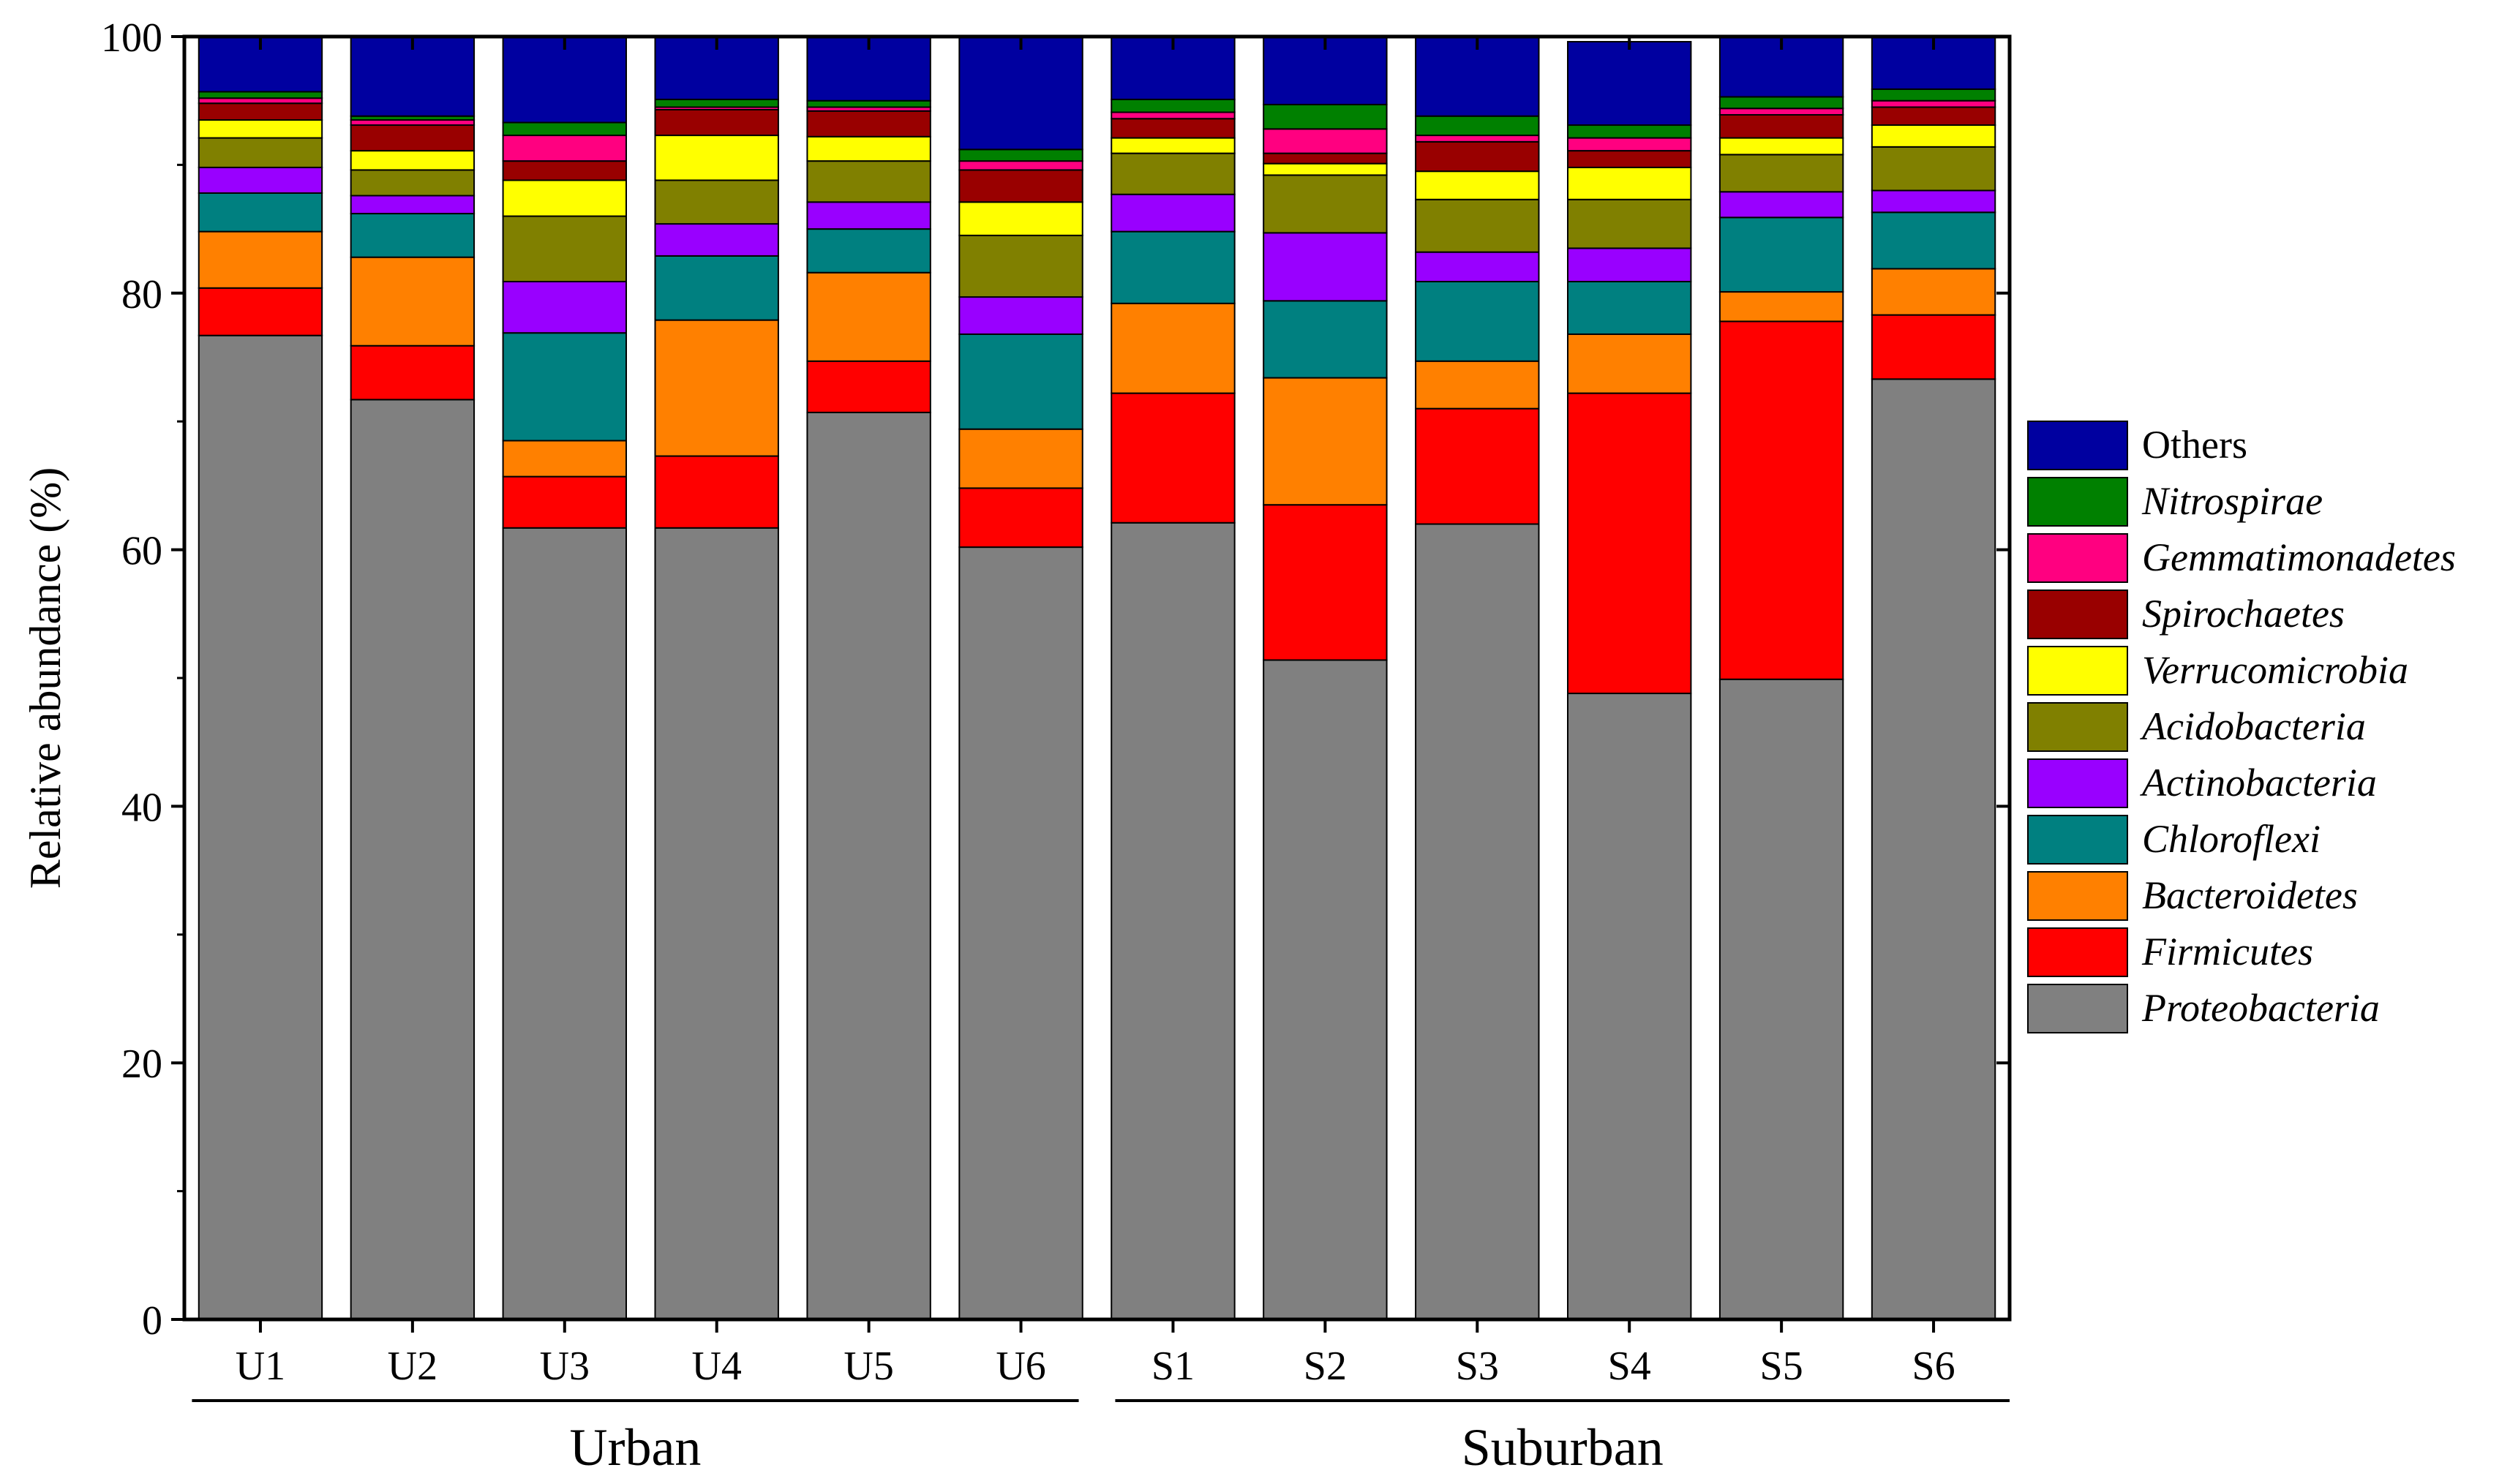 The image size is (2510, 1484). Describe the element at coordinates (1933, 95) in the screenshot. I see `bar-segment-s6-nitrospirae` at that location.